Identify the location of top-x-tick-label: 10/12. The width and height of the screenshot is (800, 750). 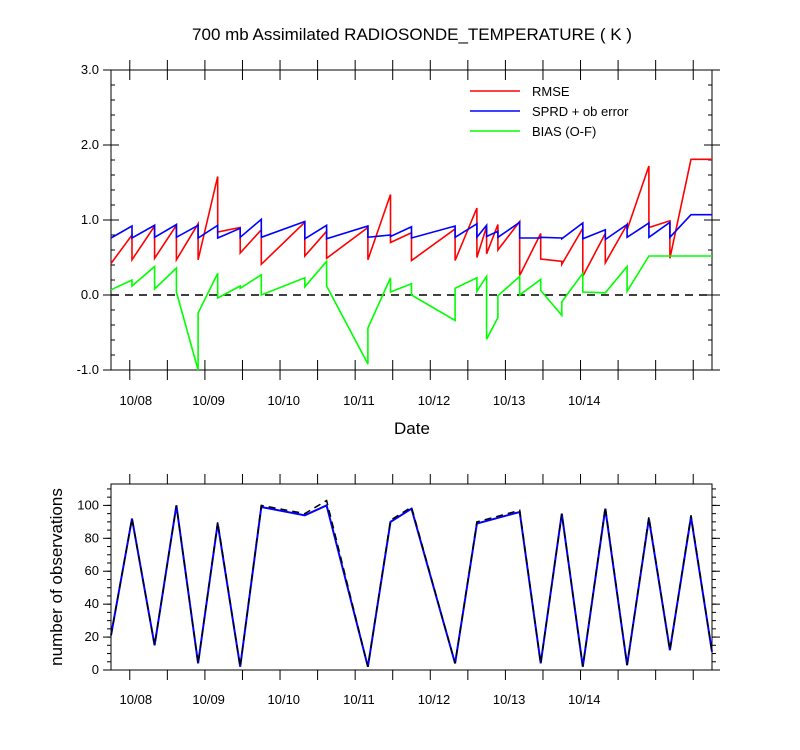
(434, 400).